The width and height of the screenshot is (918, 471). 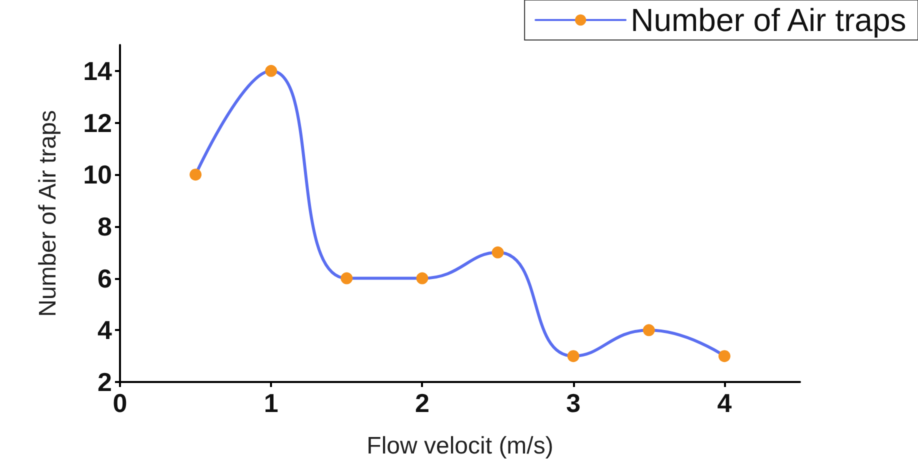 What do you see at coordinates (573, 403) in the screenshot?
I see `x-tick-label: 3` at bounding box center [573, 403].